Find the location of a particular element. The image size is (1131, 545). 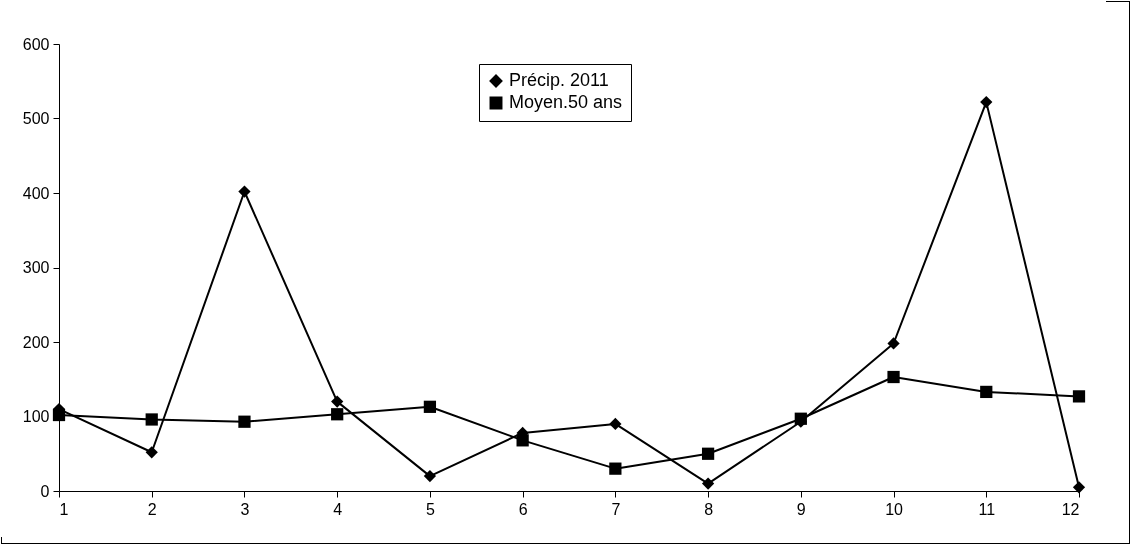

x-tick-label: 5 is located at coordinates (430, 509).